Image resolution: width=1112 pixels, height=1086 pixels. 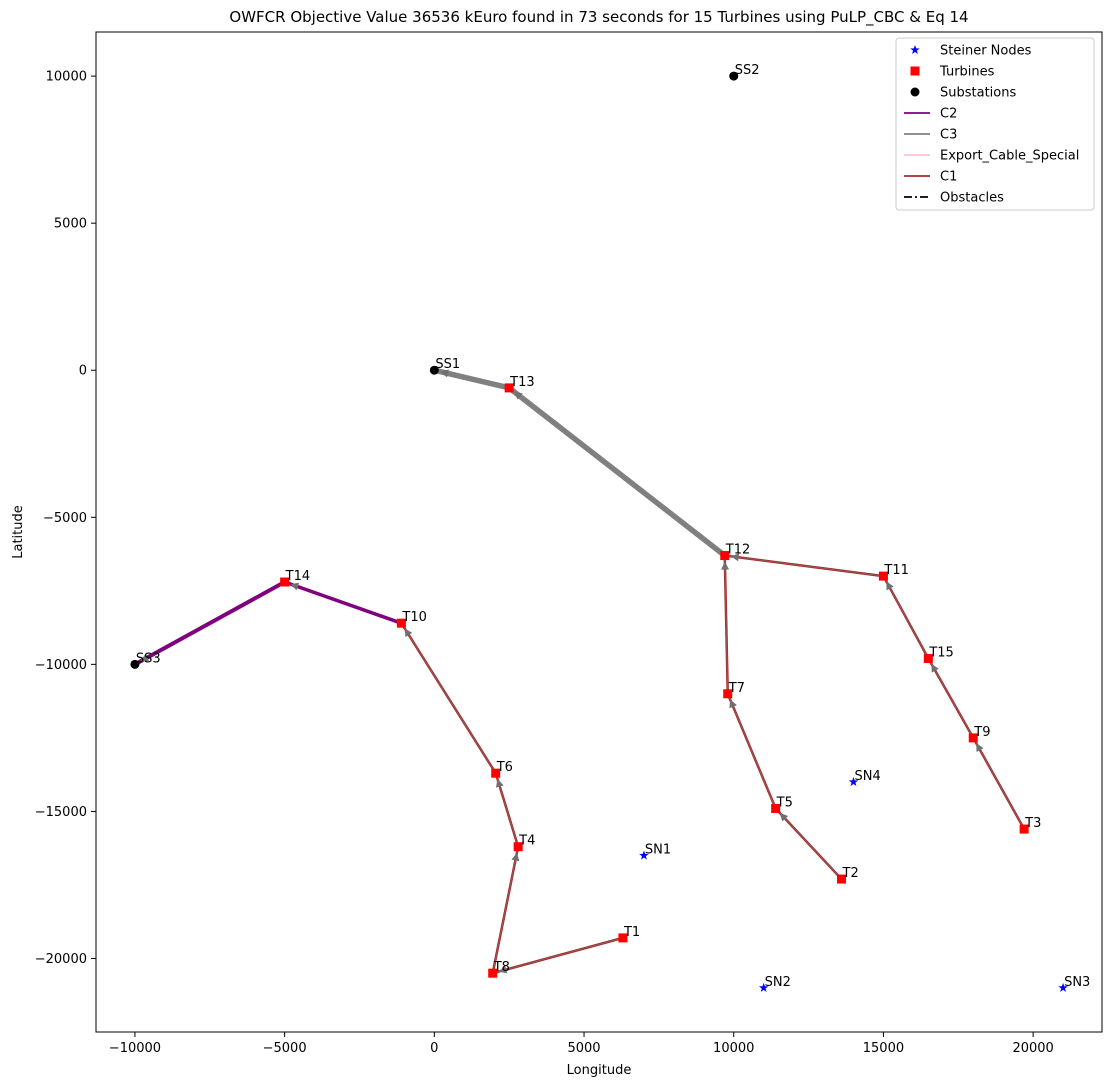 I want to click on turbine-marker-t2, so click(x=842, y=879).